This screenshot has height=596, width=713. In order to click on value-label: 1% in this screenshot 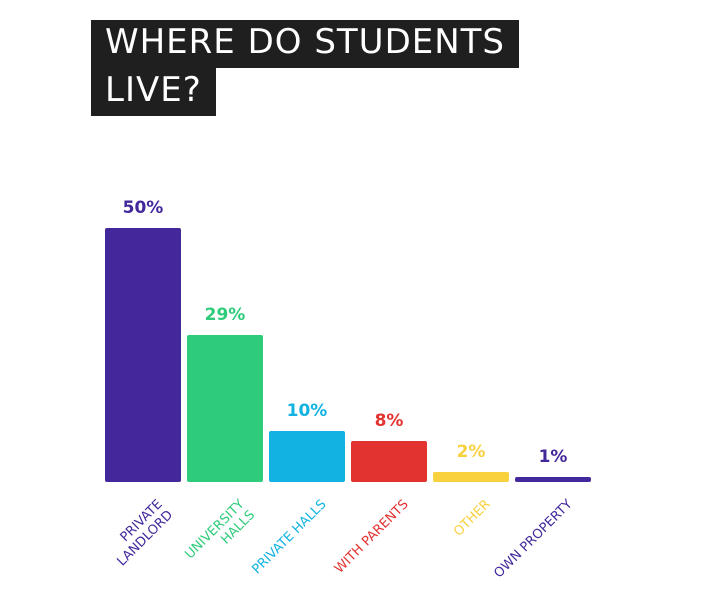, I will do `click(553, 456)`.